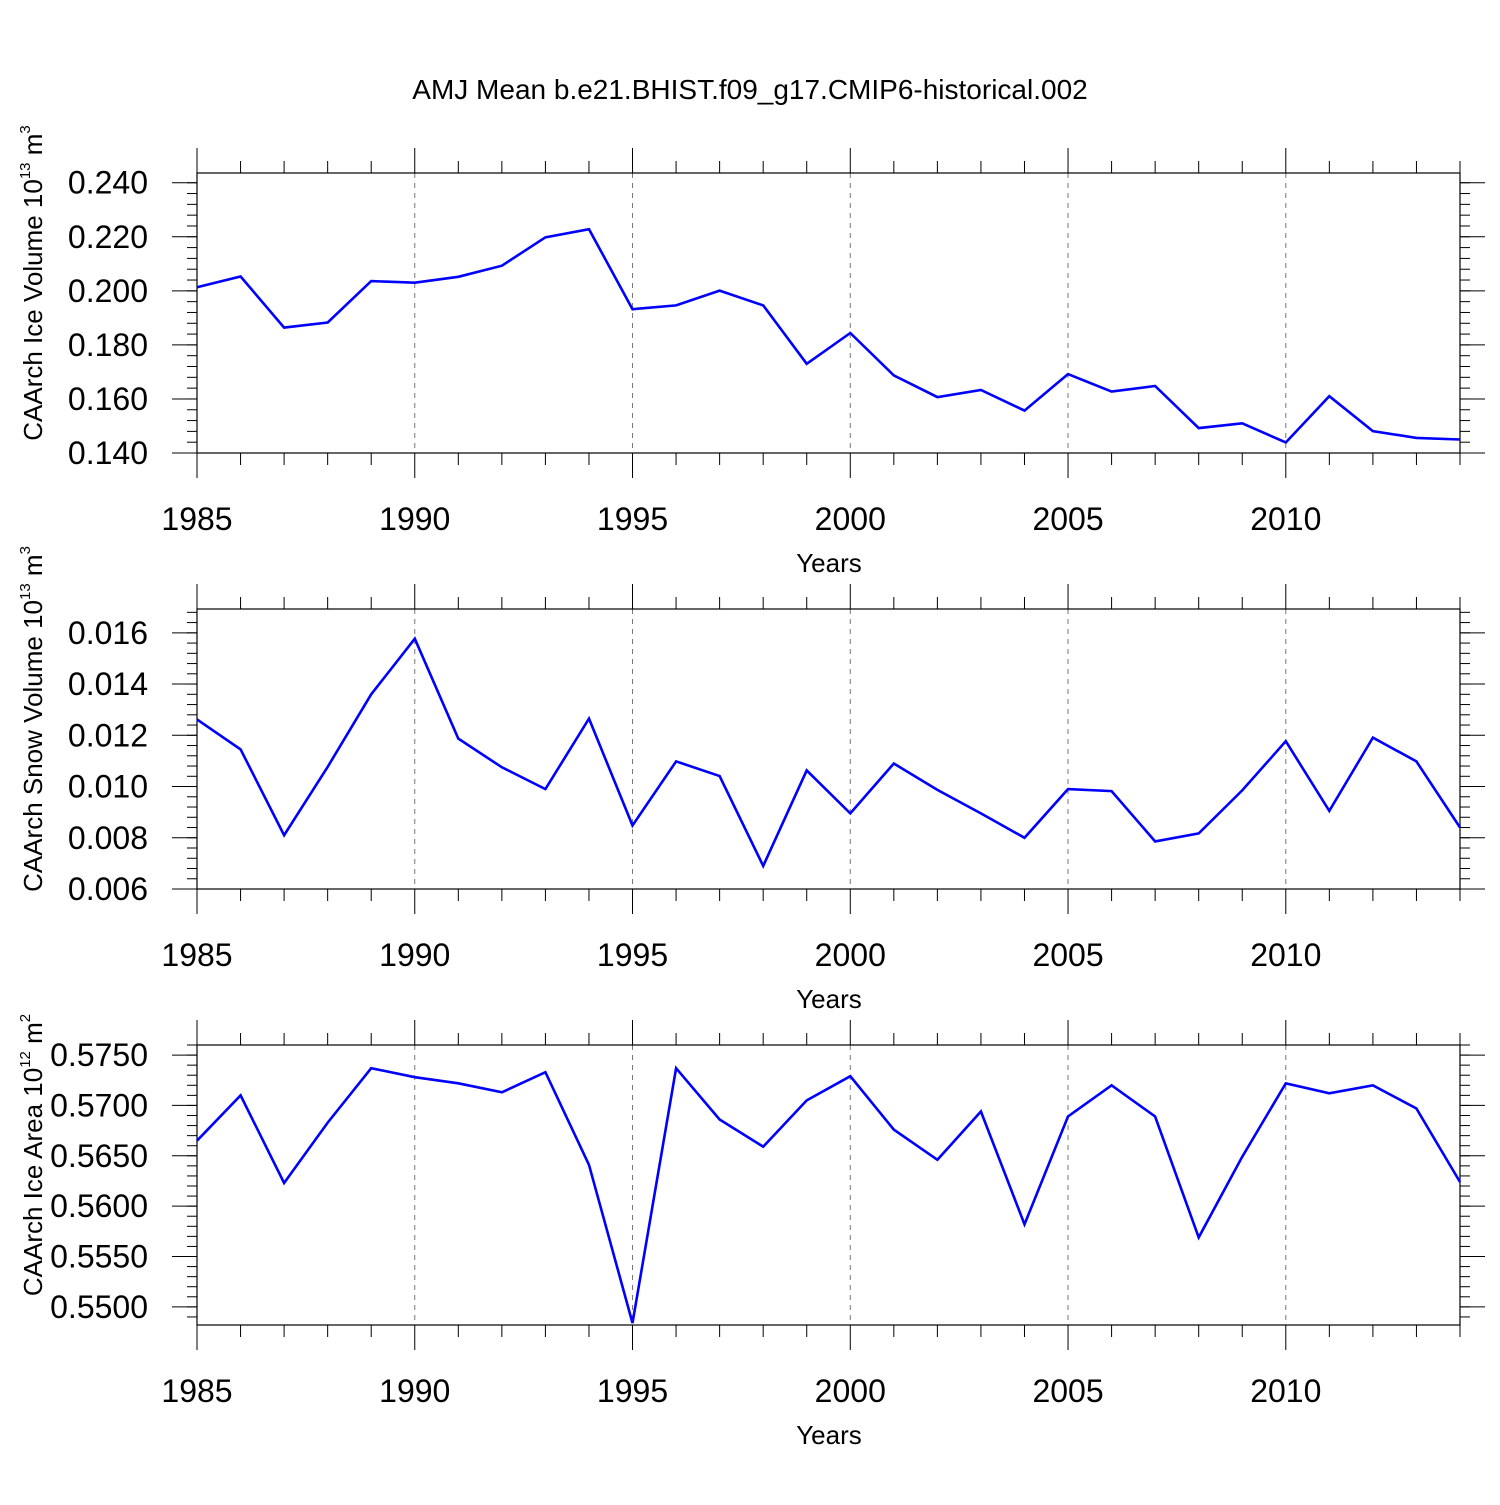 Image resolution: width=1500 pixels, height=1505 pixels. Describe the element at coordinates (32, 1155) in the screenshot. I see `y-axis-label: CAArch Ice Area 1012 m2` at that location.